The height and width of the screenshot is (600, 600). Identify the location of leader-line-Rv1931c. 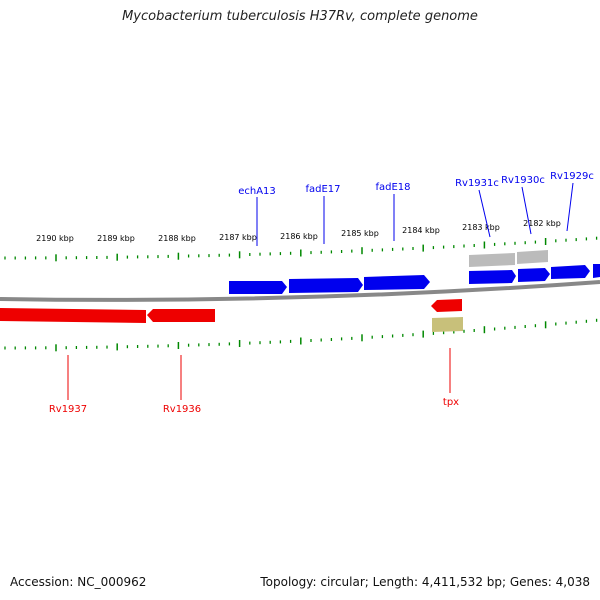
(484, 213).